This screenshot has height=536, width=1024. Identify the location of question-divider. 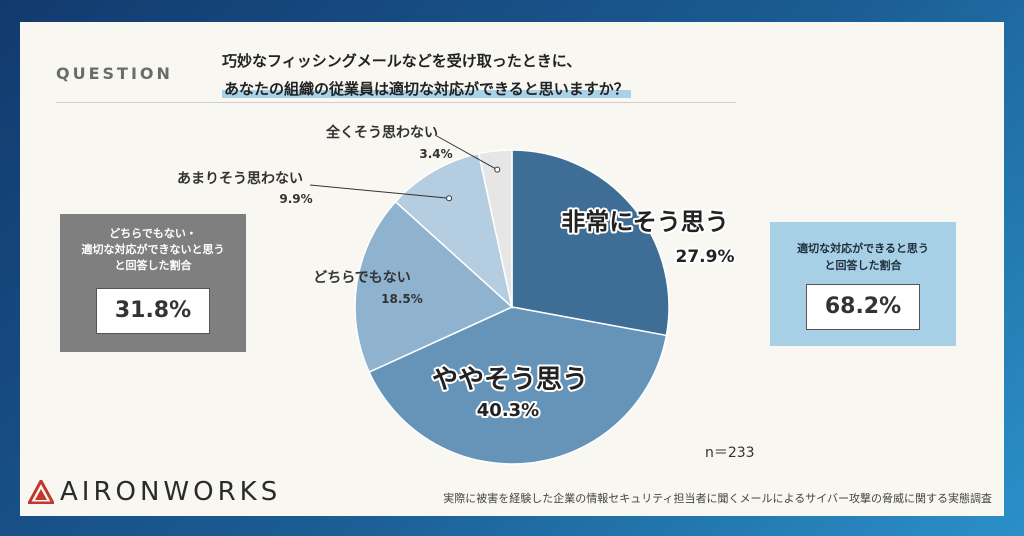
(396, 102).